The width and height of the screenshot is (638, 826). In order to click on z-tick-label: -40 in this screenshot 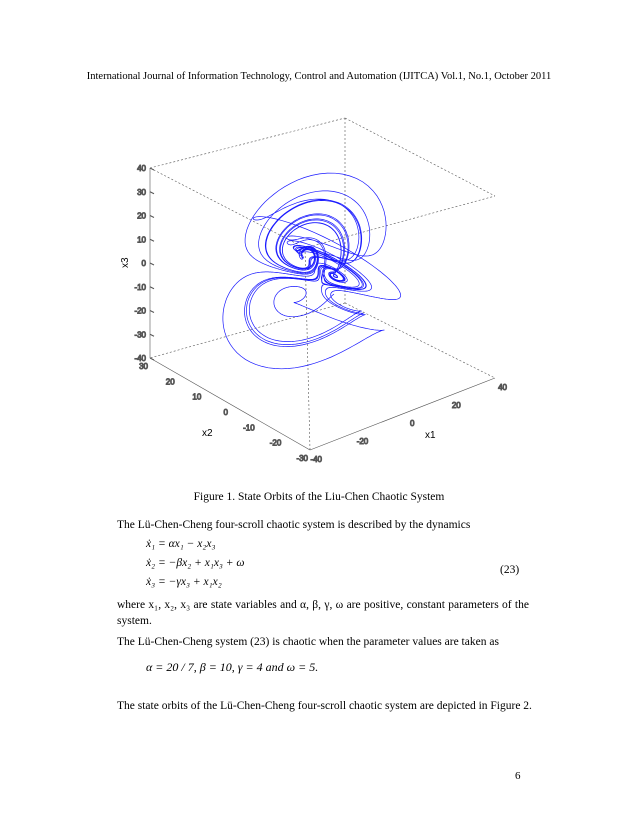, I will do `click(140, 358)`.